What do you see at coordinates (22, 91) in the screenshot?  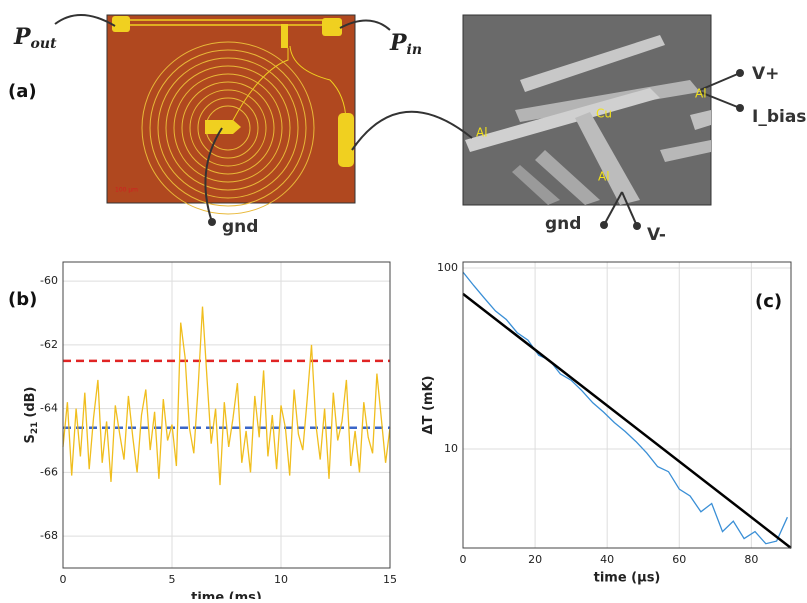 I see `panel-label: (a)` at bounding box center [22, 91].